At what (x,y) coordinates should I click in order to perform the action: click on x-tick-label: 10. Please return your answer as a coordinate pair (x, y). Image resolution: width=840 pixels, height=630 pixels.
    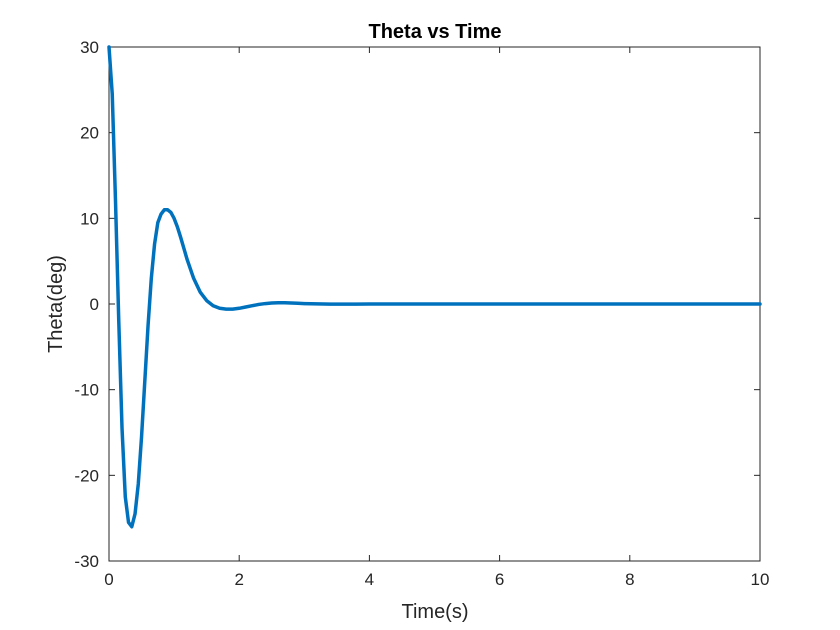
    Looking at the image, I should click on (760, 579).